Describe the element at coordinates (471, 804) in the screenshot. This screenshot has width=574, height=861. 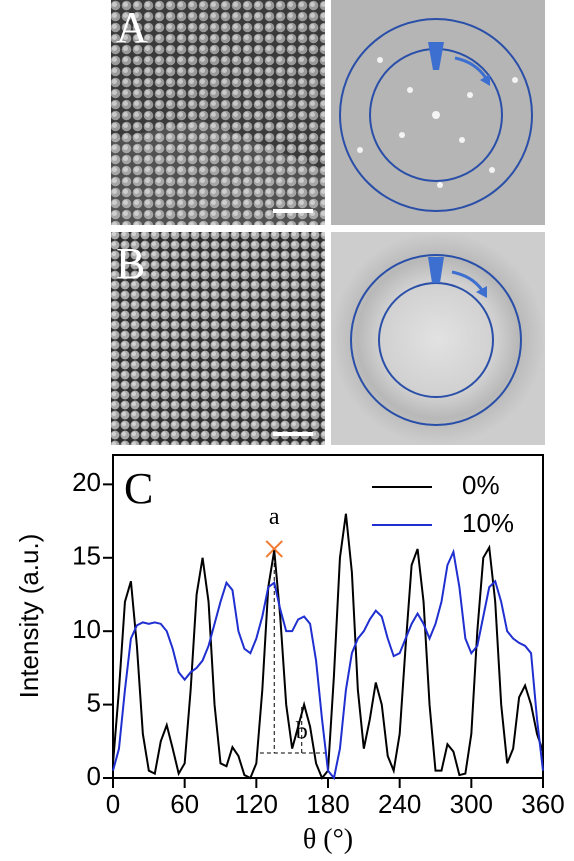
I see `x-tick-label: 300` at that location.